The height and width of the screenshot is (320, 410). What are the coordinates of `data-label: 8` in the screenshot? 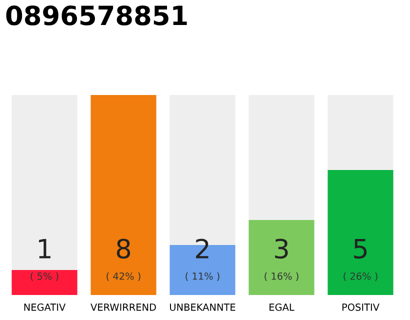 It's located at (123, 248).